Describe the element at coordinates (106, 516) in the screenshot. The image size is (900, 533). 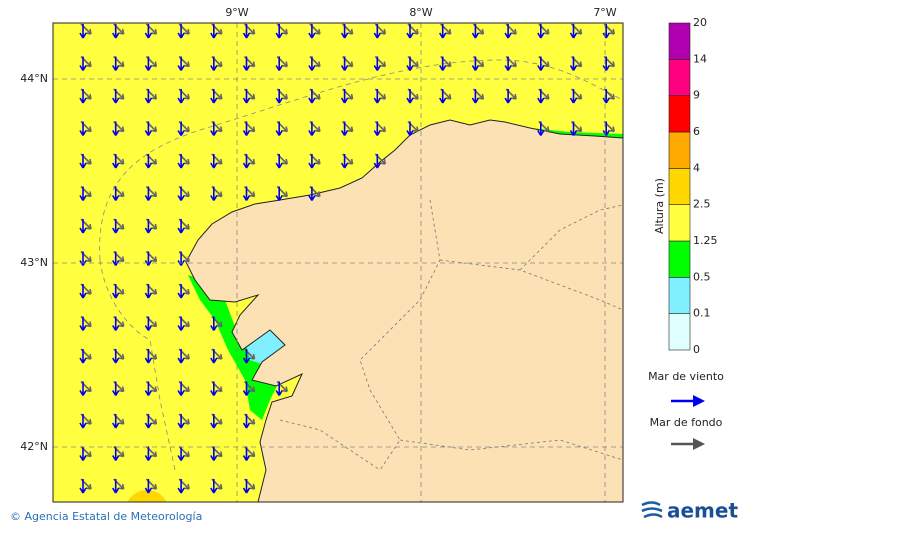
I see `credit: © Agencia Estatal de Meteorología` at that location.